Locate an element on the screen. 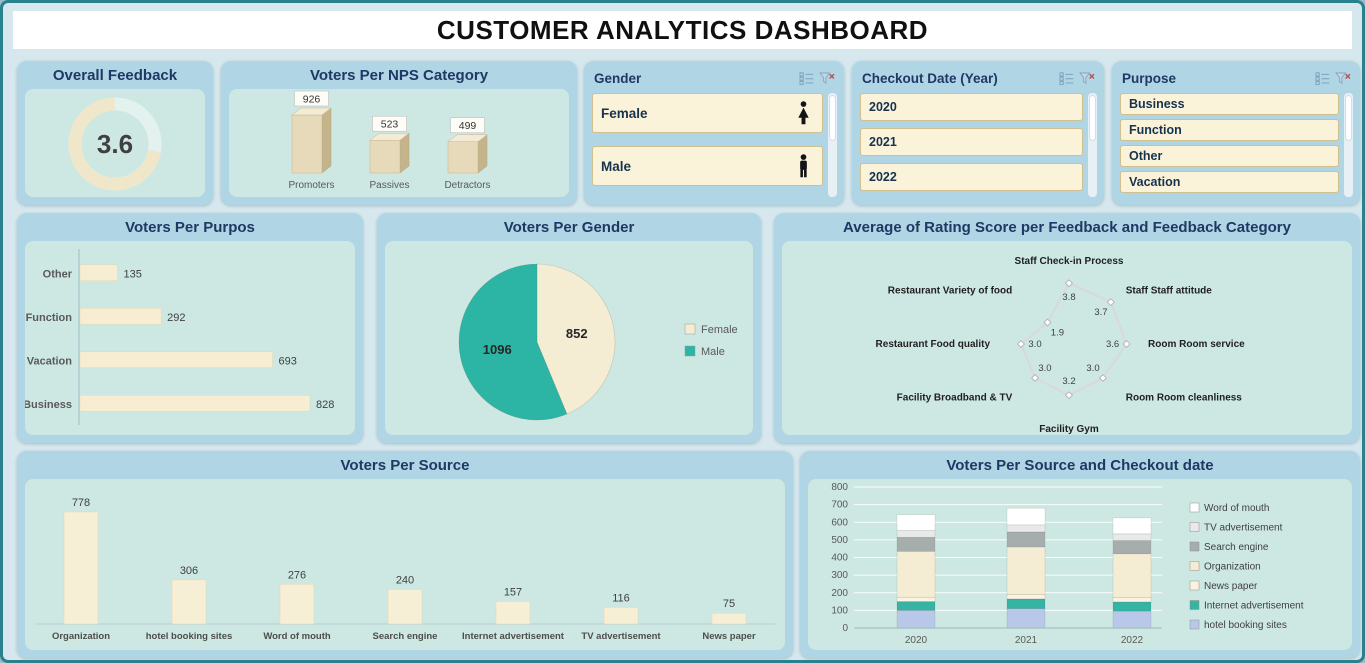 Image resolution: width=1365 pixels, height=663 pixels. slicer-item-label: Female is located at coordinates (624, 113).